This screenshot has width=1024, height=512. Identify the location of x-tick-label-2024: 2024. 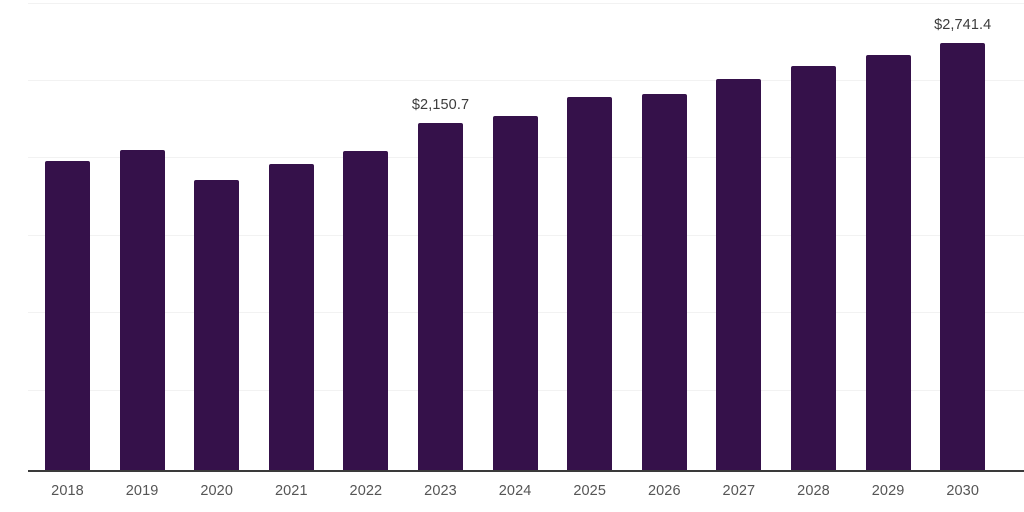
(515, 491).